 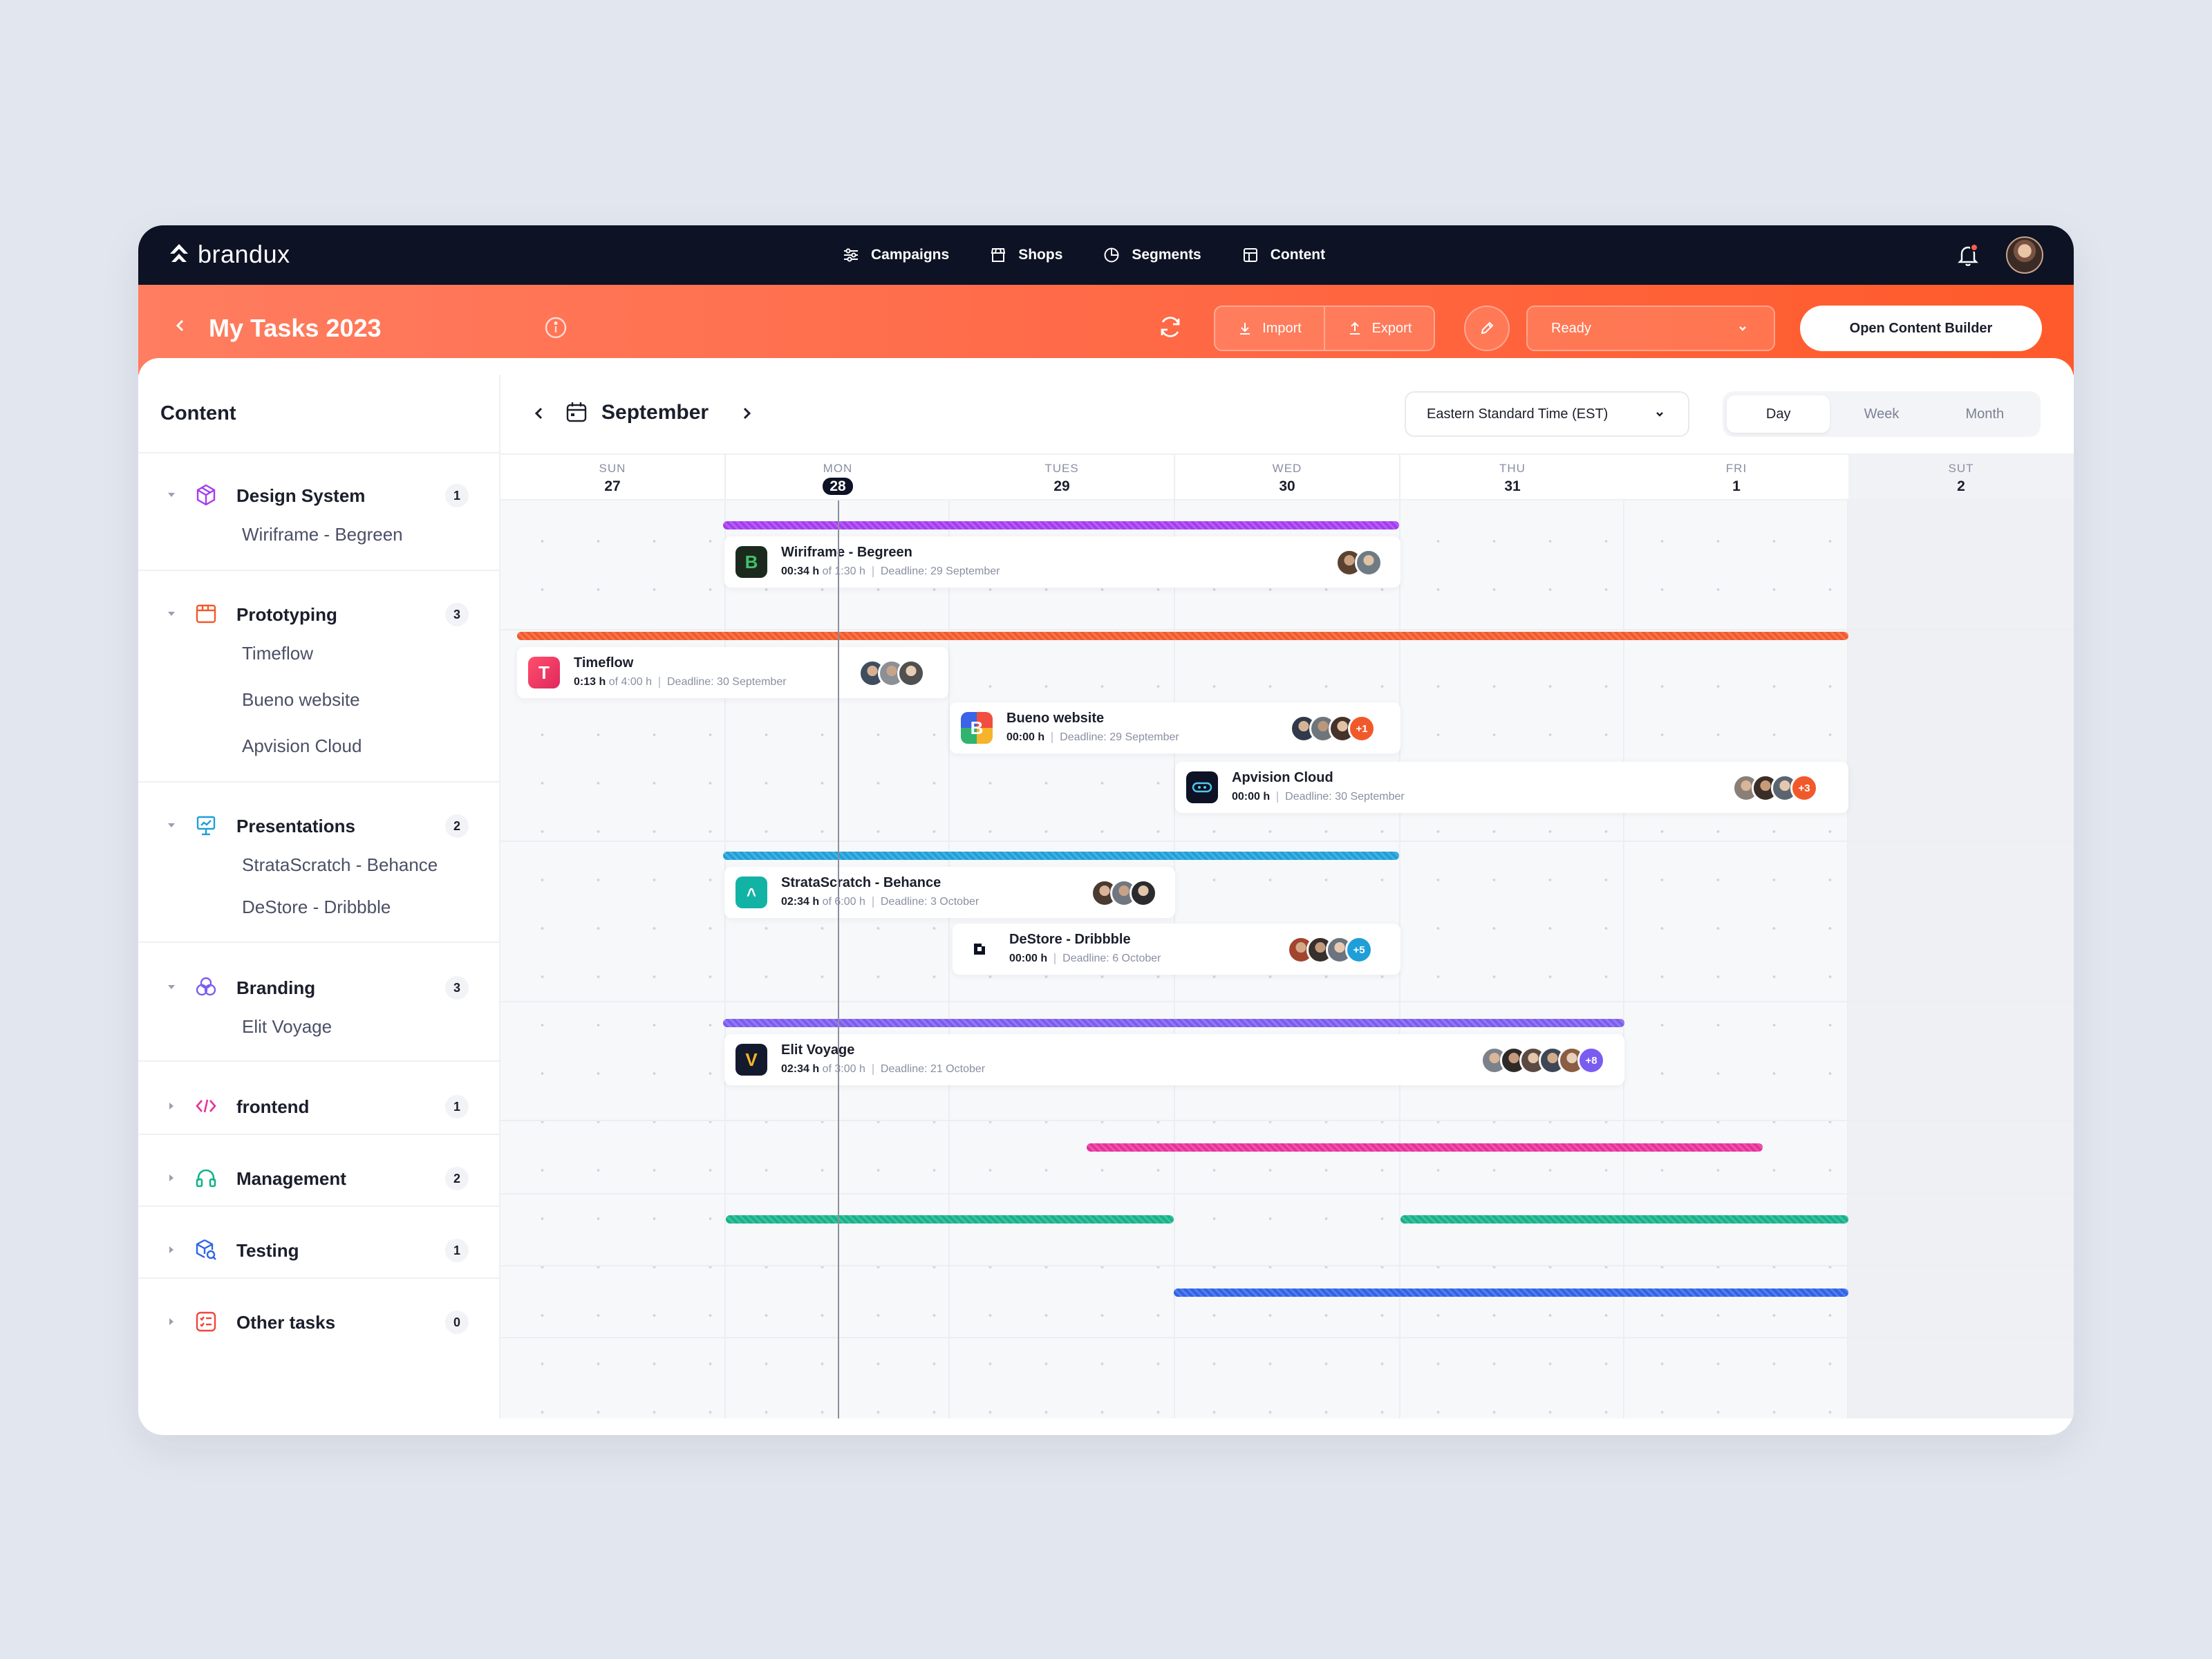 I want to click on timezone-select: Eastern Standard Time (EST), so click(x=1547, y=414).